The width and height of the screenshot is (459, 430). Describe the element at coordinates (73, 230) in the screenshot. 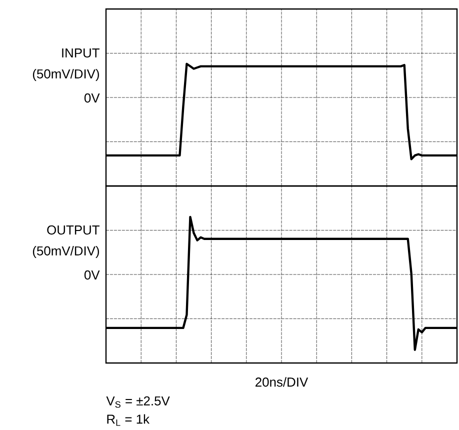

I see `text: OUTPUT` at that location.